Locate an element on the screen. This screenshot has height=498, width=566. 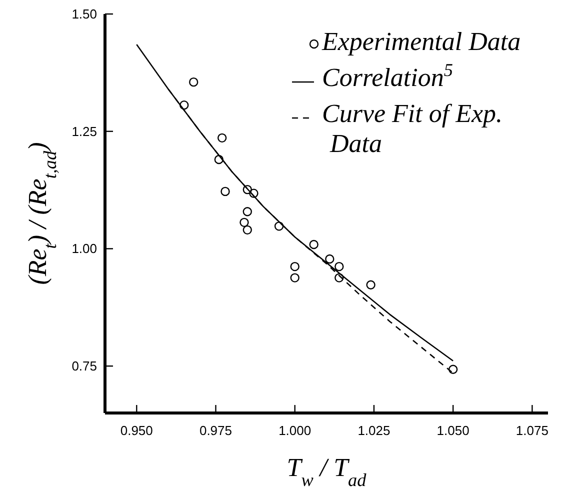
x-tick-label: 1.025 is located at coordinates (374, 430).